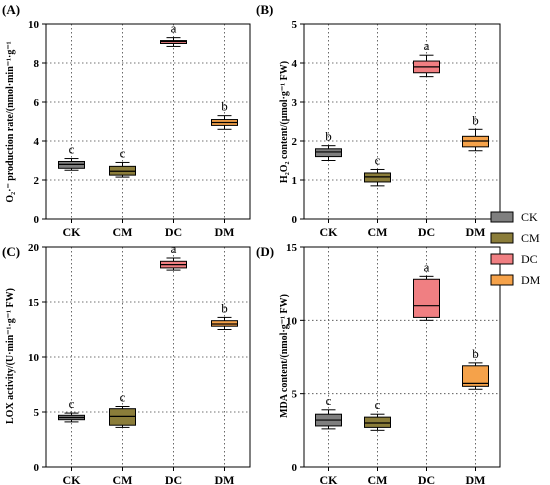  I want to click on panel-a-xtick-label: CK, so click(72, 232).